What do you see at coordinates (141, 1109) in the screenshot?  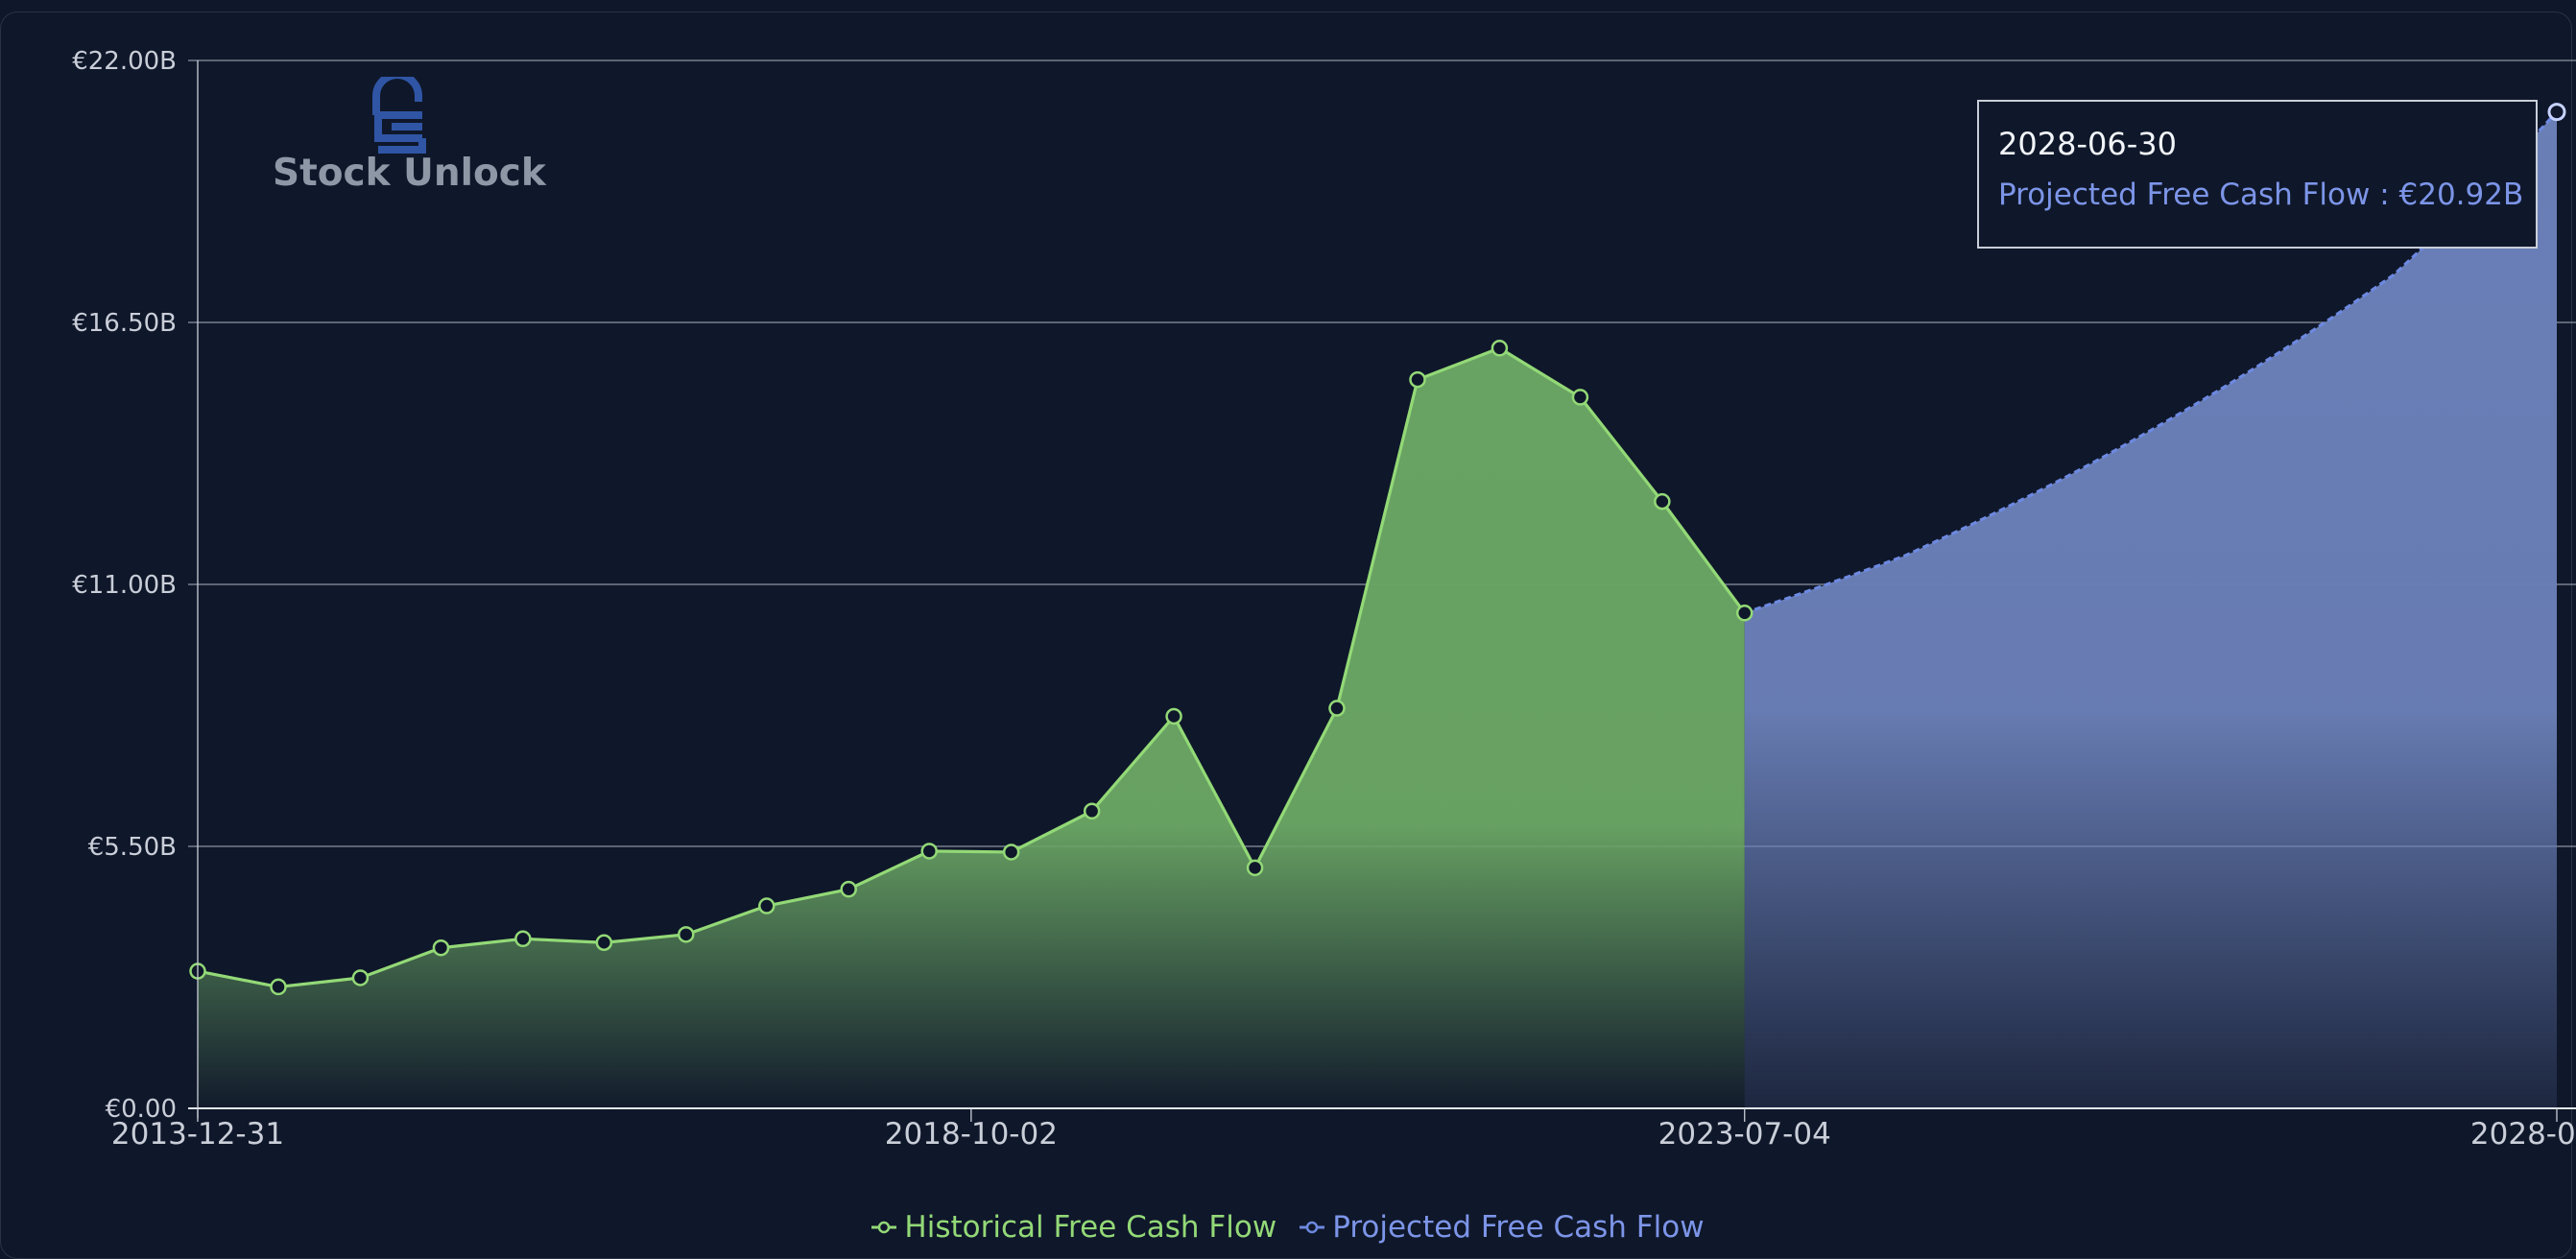 I see `y-tick-label: €0.00` at bounding box center [141, 1109].